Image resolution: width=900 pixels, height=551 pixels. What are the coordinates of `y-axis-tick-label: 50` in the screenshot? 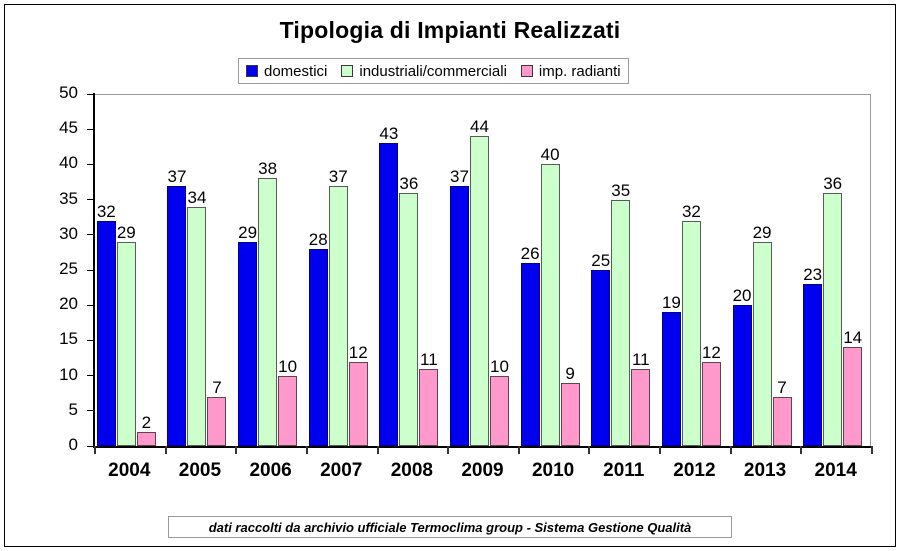 It's located at (68, 92).